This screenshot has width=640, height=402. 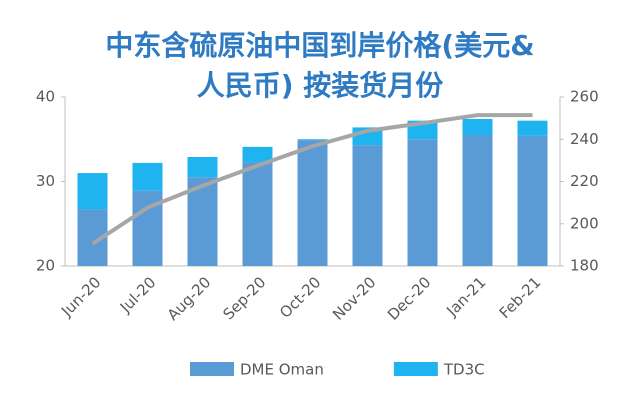 I want to click on x-tick-label: Dec-20, so click(x=409, y=298).